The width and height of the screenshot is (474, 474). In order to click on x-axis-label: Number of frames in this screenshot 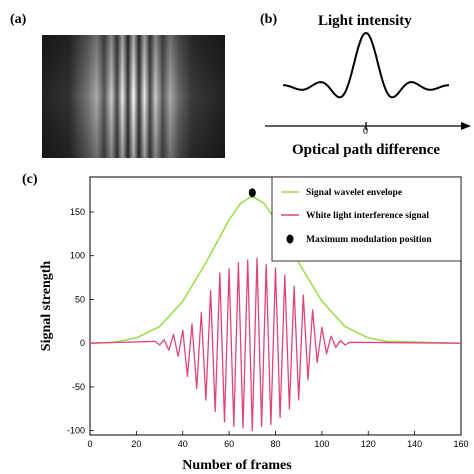, I will do `click(237, 465)`.